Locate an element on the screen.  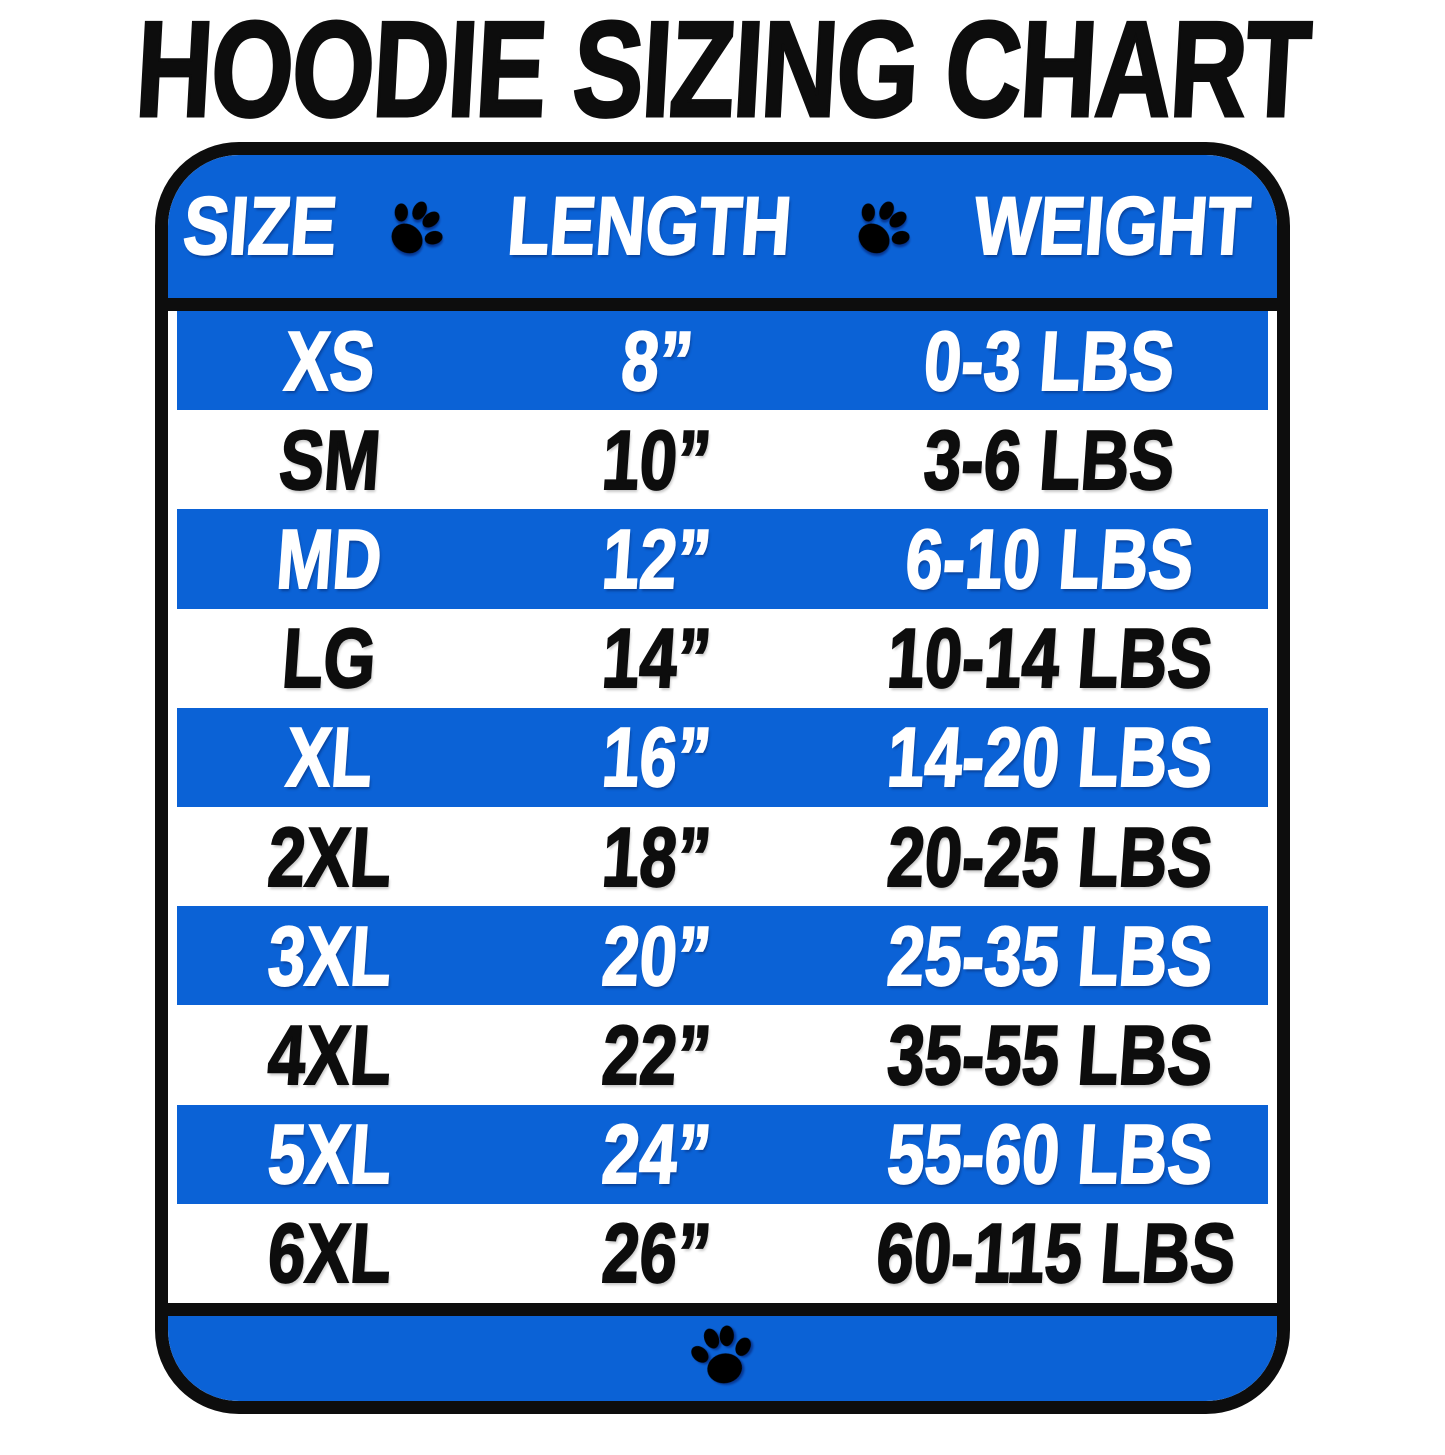
table-row: SM 10” 3-6 LBS is located at coordinates (722, 459).